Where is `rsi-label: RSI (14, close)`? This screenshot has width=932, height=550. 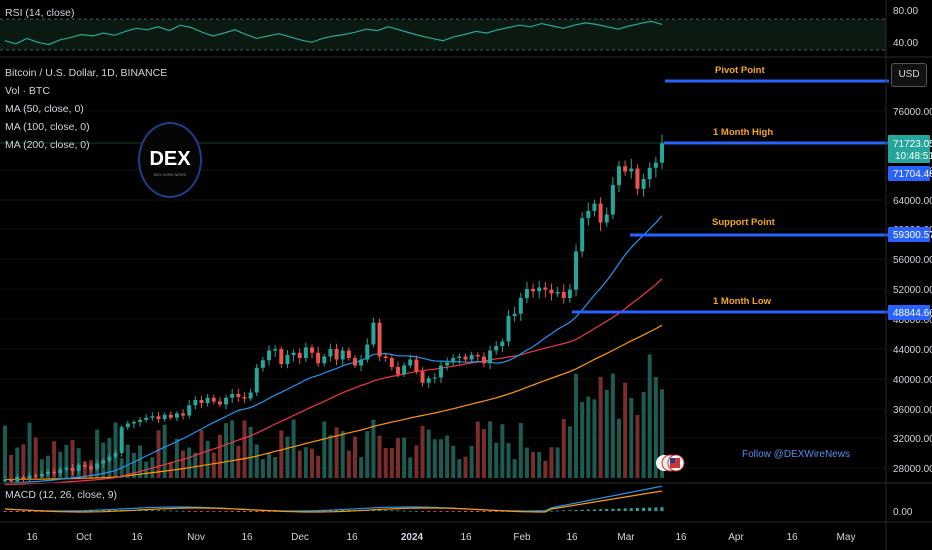
rsi-label: RSI (14, close) is located at coordinates (40, 13).